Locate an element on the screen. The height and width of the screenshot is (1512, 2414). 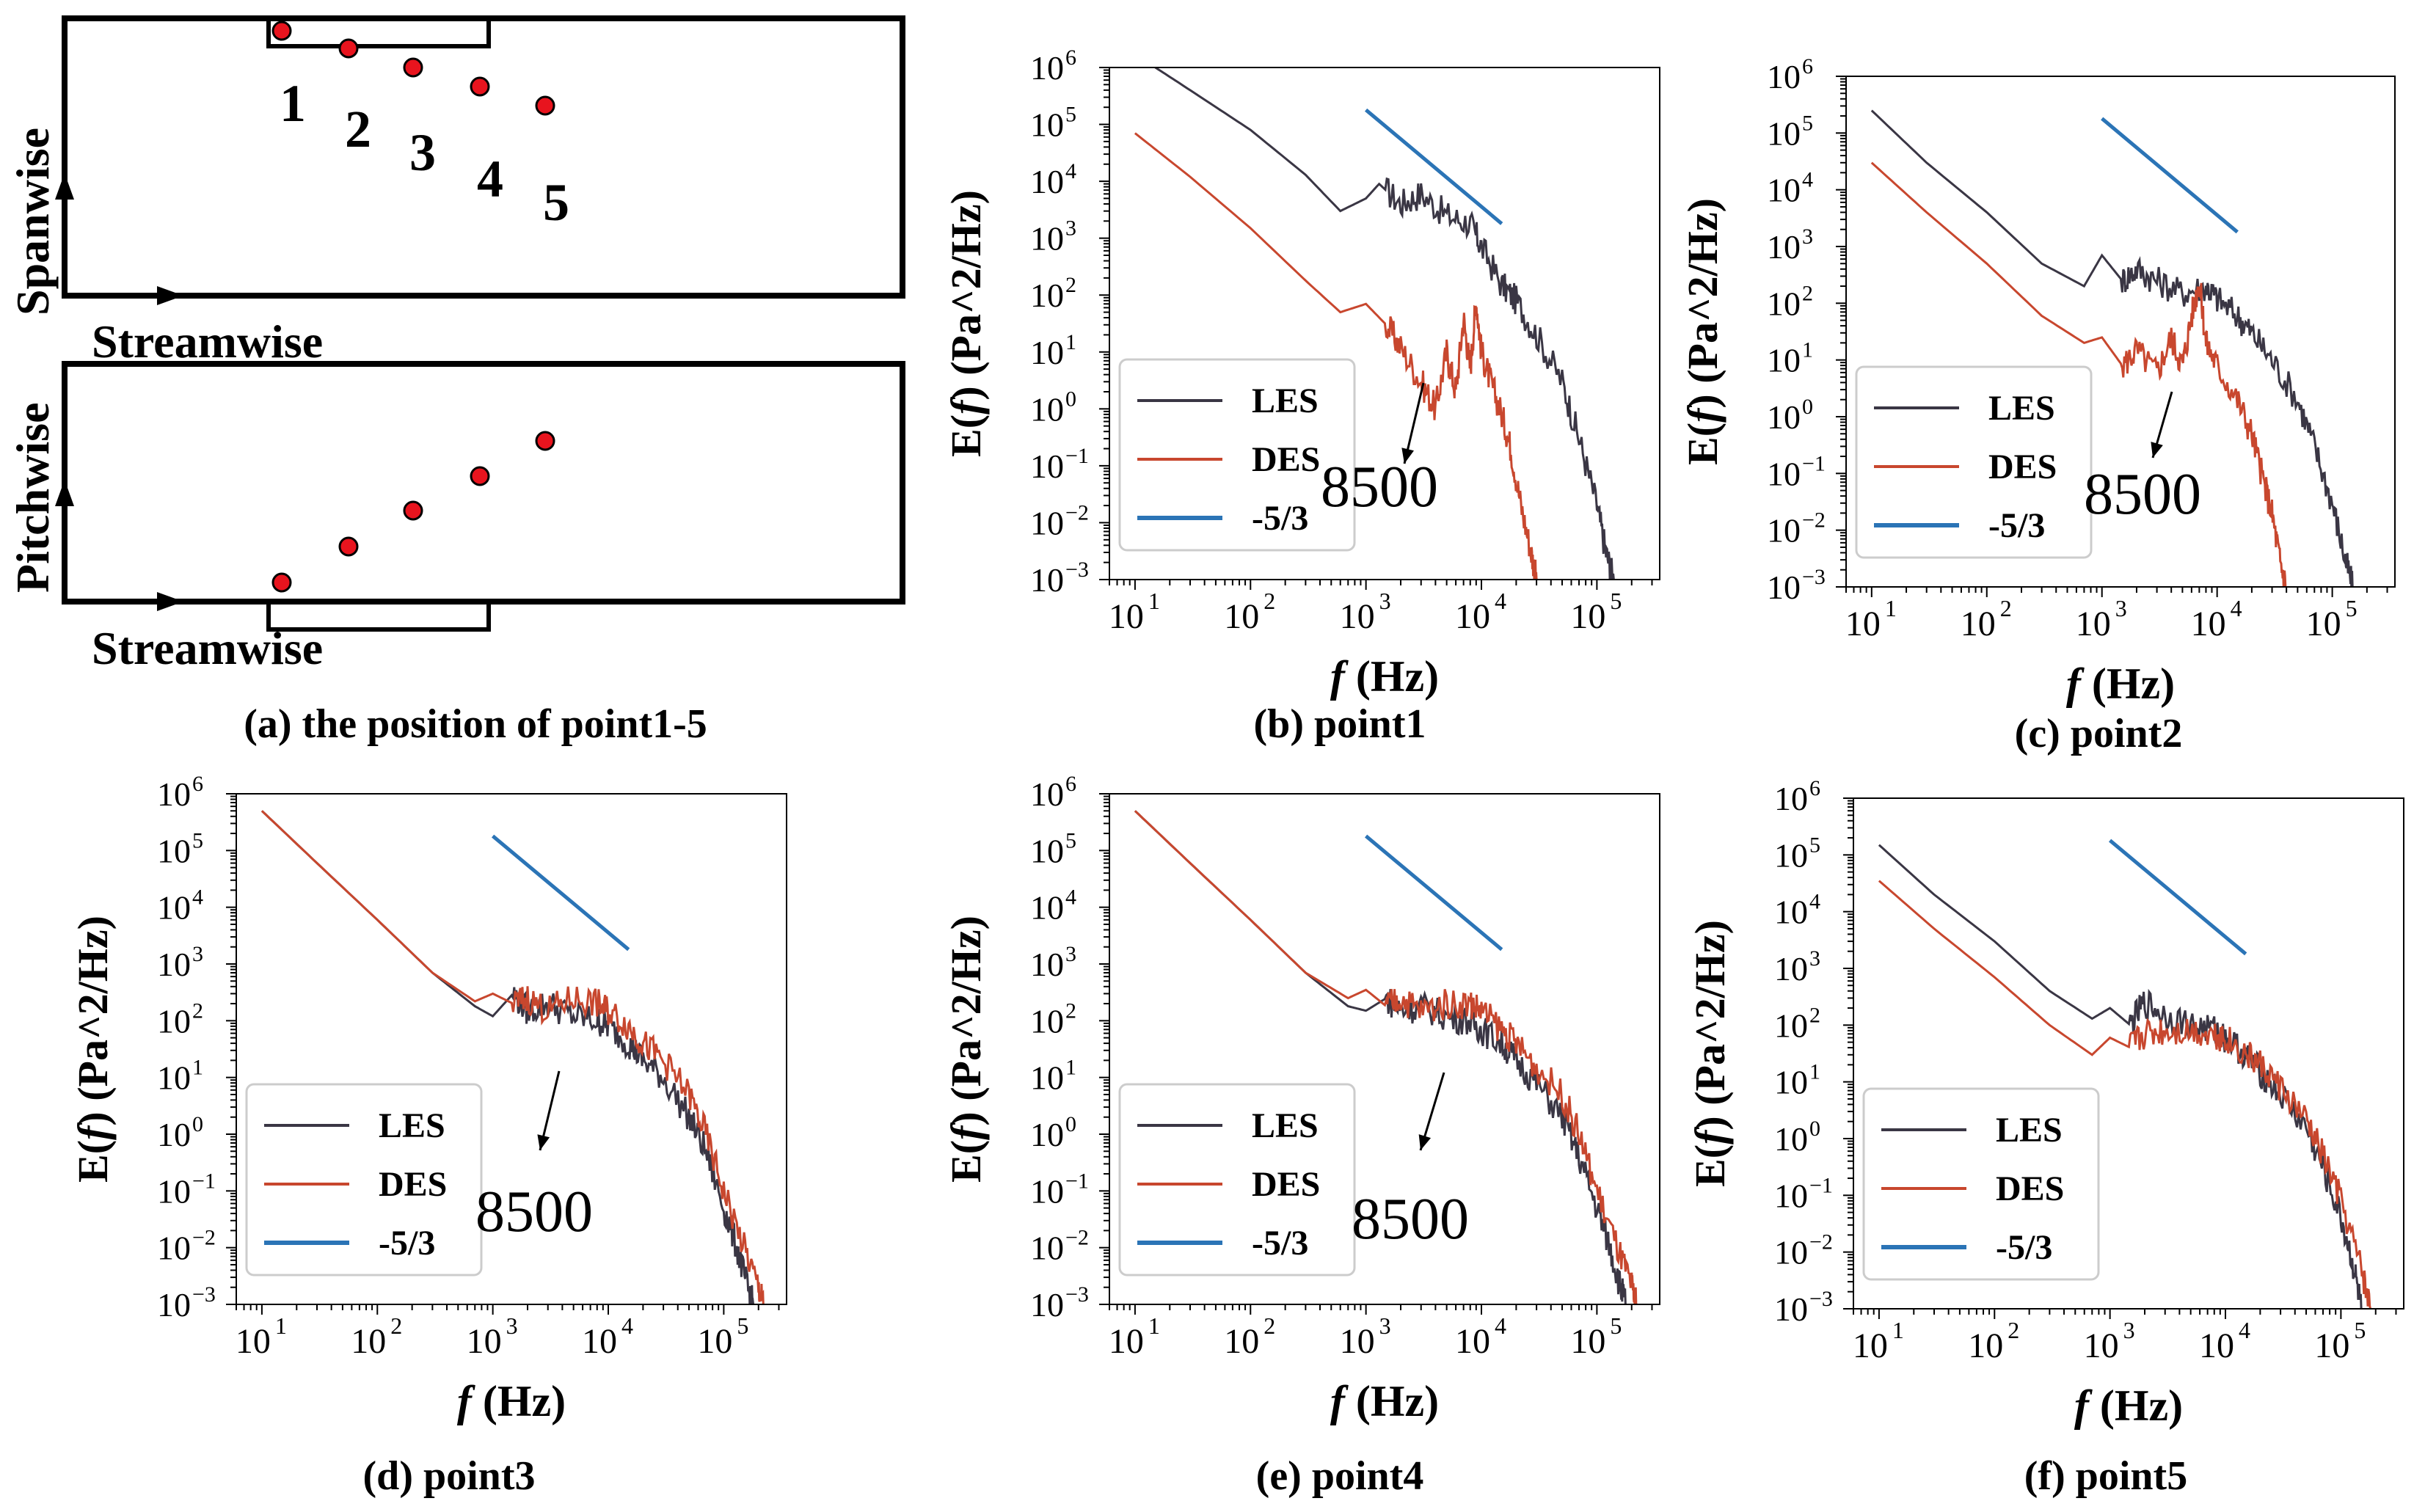
point-5-bottom is located at coordinates (545, 441).